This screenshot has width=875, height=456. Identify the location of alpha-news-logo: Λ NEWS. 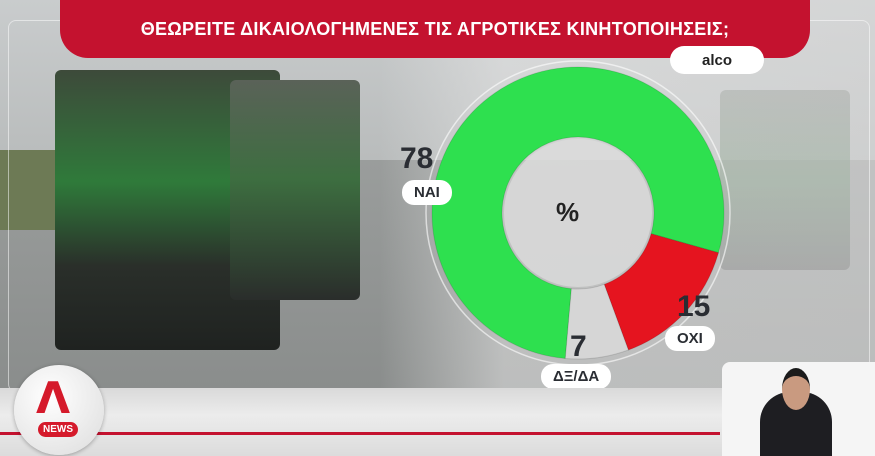
(59, 410).